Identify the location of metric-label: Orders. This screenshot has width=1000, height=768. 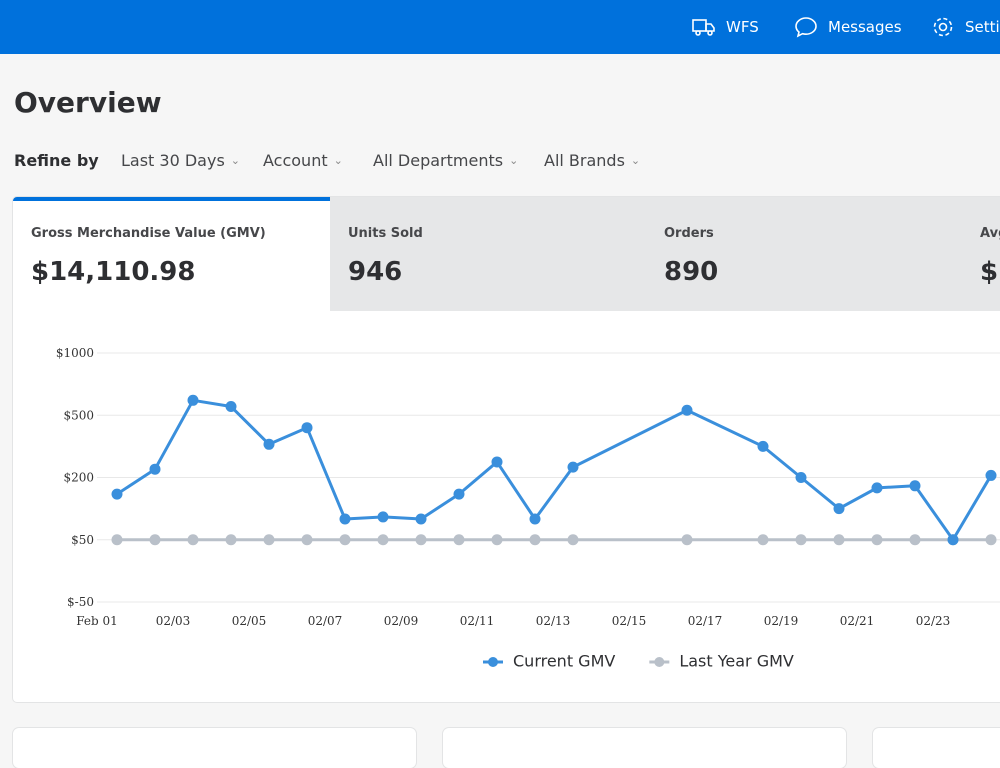
(689, 233).